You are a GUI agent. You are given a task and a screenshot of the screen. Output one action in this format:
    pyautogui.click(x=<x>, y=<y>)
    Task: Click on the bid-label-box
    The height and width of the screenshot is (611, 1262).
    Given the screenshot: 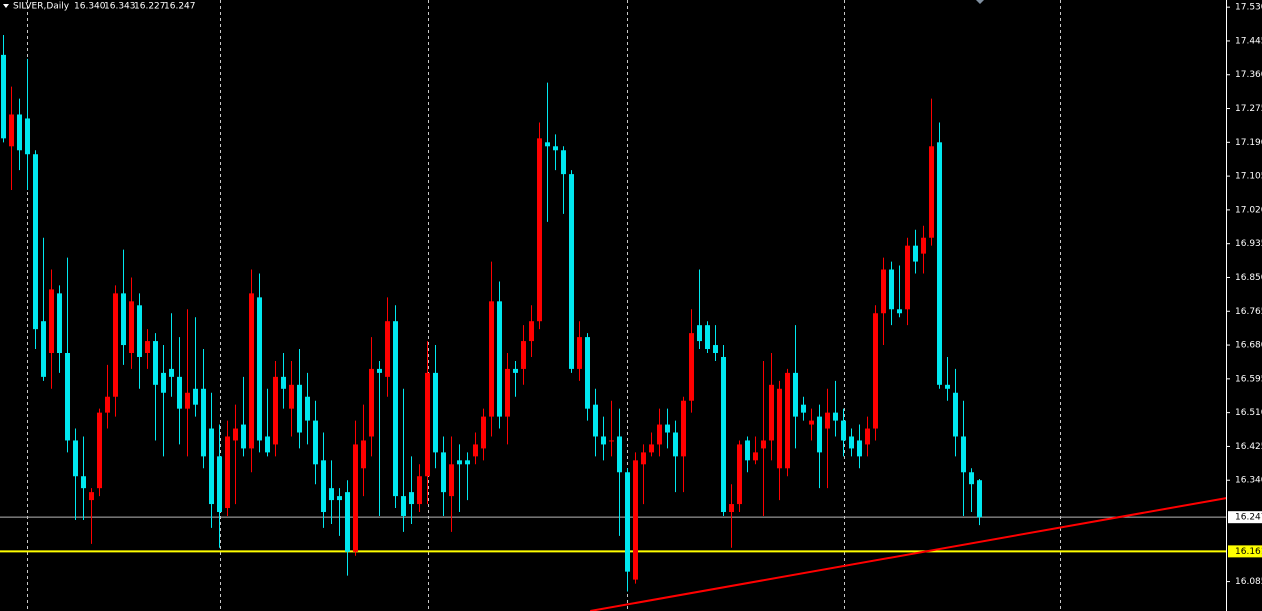 What is the action you would take?
    pyautogui.click(x=1245, y=517)
    